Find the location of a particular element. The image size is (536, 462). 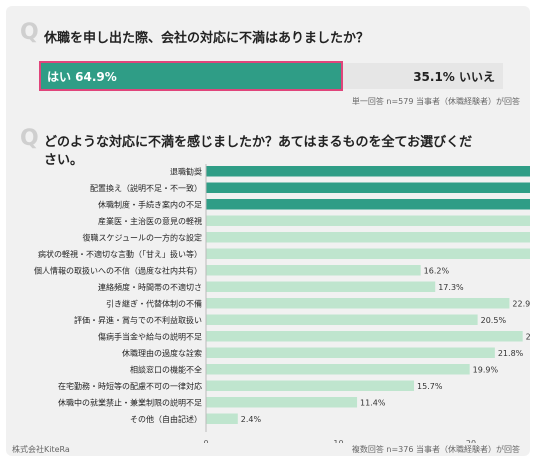

q1-stacked-bar: はい 64.9% 35.1% いいえ is located at coordinates (271, 76).